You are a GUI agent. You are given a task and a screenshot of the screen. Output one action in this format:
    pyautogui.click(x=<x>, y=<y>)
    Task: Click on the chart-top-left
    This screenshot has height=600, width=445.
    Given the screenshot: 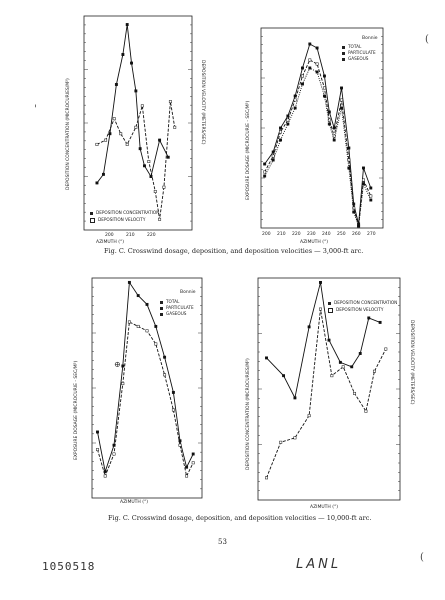 What is the action you would take?
    pyautogui.click(x=138, y=123)
    